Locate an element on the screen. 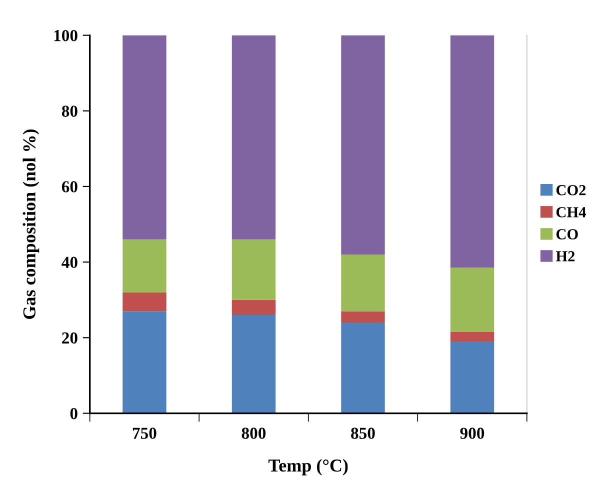 The height and width of the screenshot is (504, 607). x-tick-label: 900 is located at coordinates (472, 433).